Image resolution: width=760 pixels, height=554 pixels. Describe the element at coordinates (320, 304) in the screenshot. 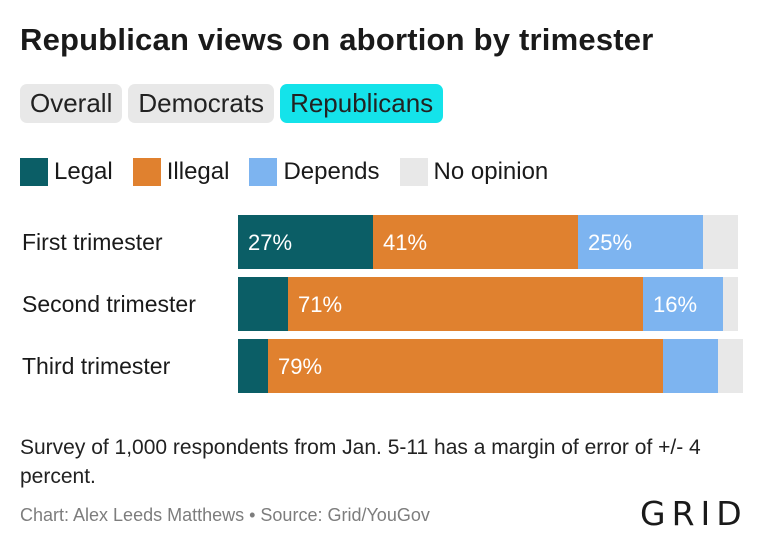

I see `data-label-illegal-second-trimester: 71%` at that location.